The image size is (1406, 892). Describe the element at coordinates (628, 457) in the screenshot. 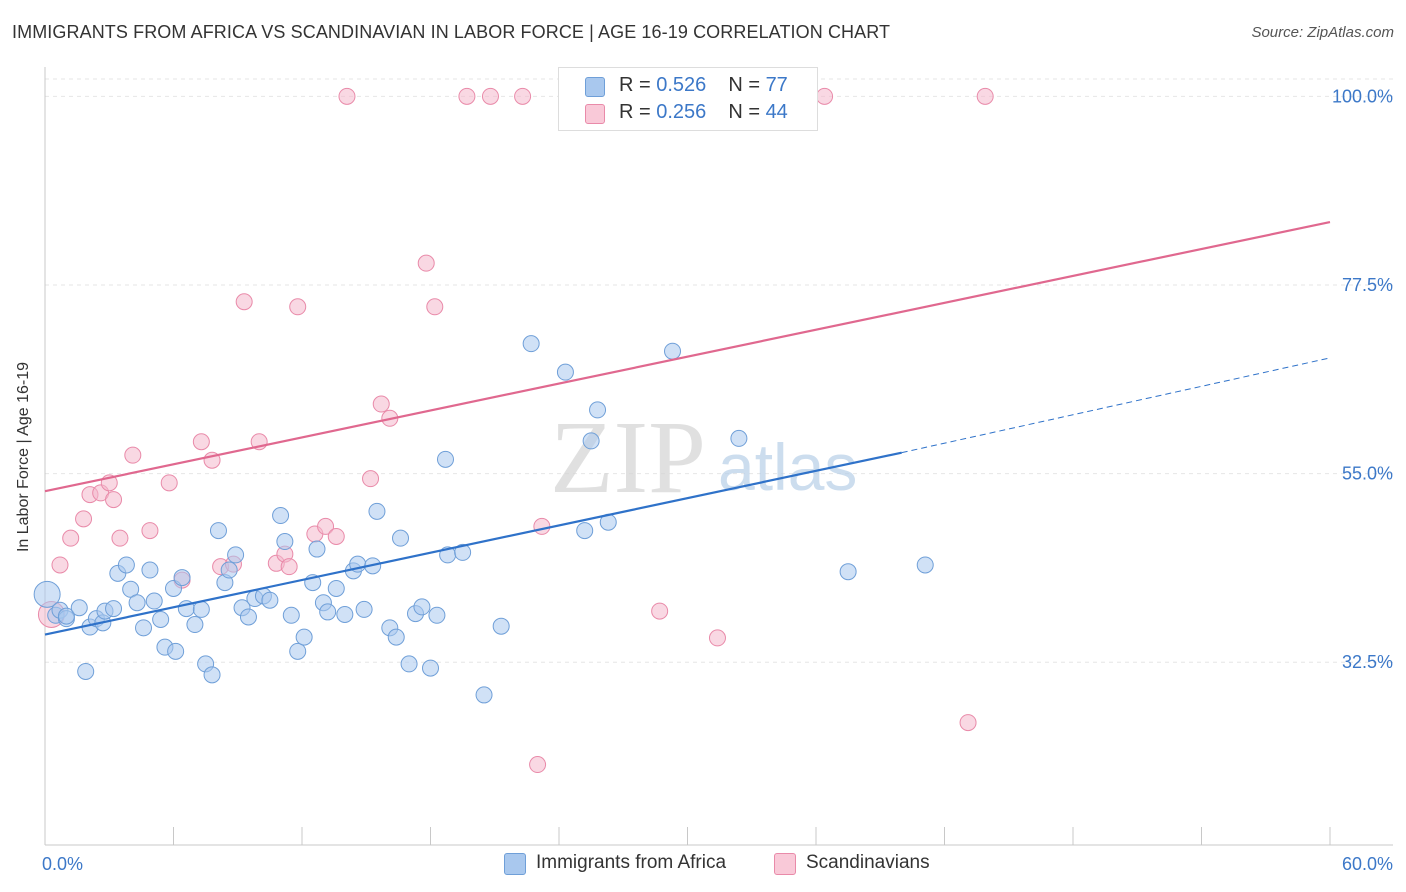

I see `watermark-zip: ZIP` at that location.